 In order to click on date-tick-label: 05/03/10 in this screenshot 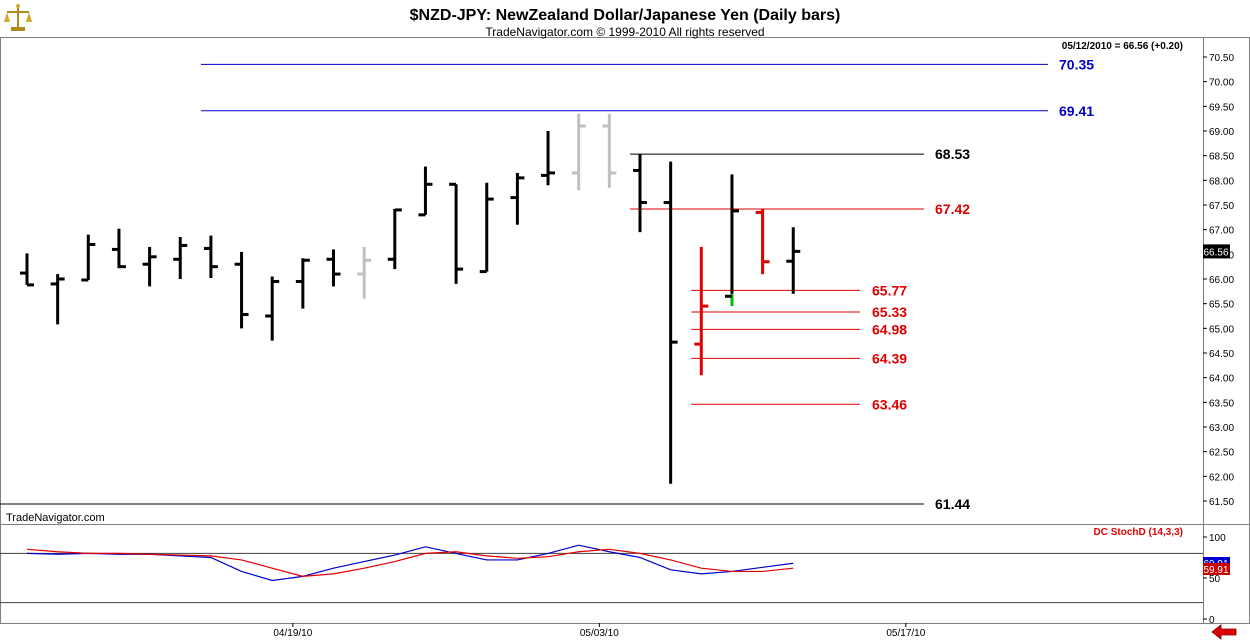, I will do `click(599, 633)`.